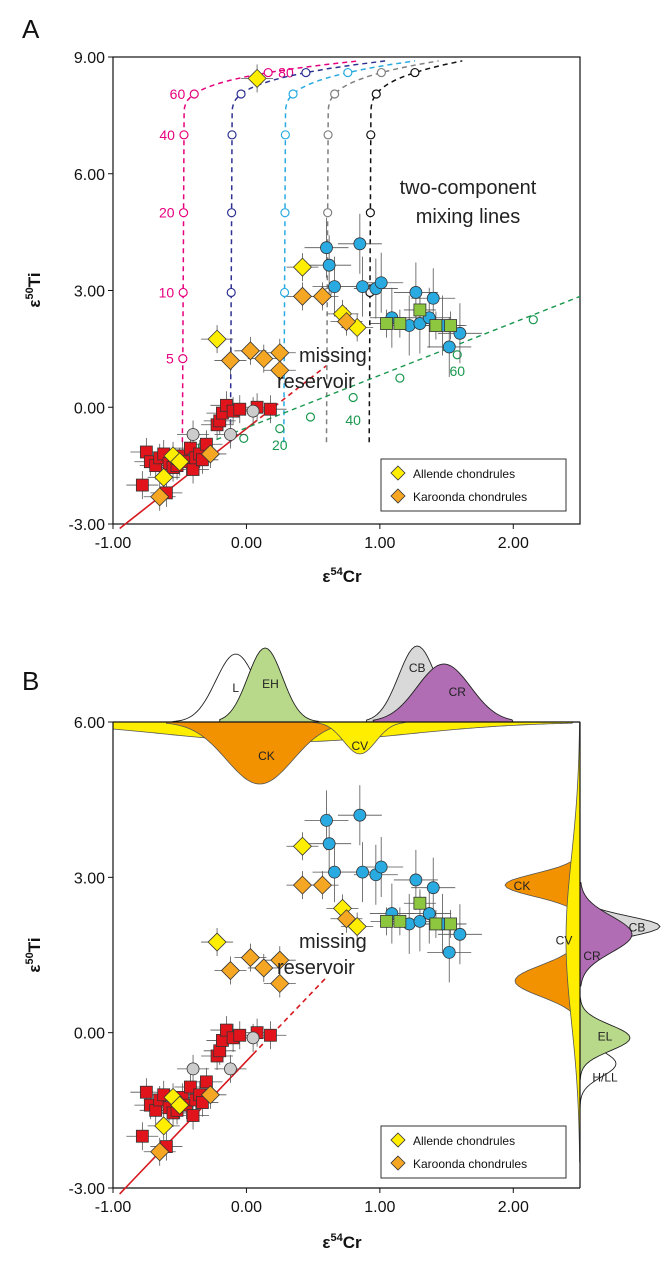  I want to click on legend-b-allende-label: Allende chondrules, so click(464, 1141).